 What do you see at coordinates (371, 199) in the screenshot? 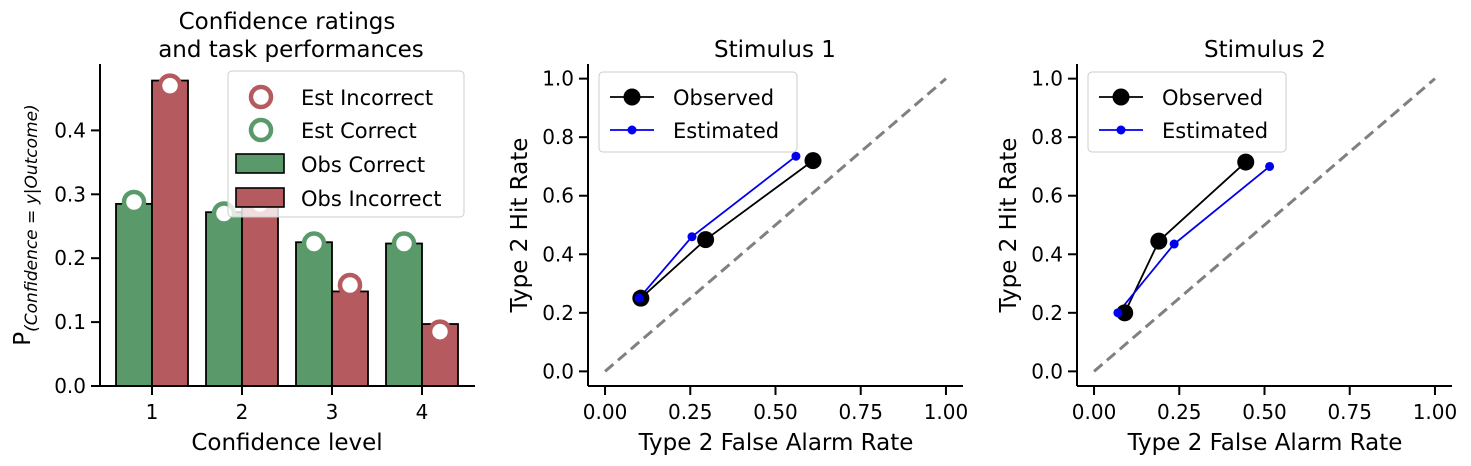
I see `legend-obs-incorrect-label: Obs Incorrect` at bounding box center [371, 199].